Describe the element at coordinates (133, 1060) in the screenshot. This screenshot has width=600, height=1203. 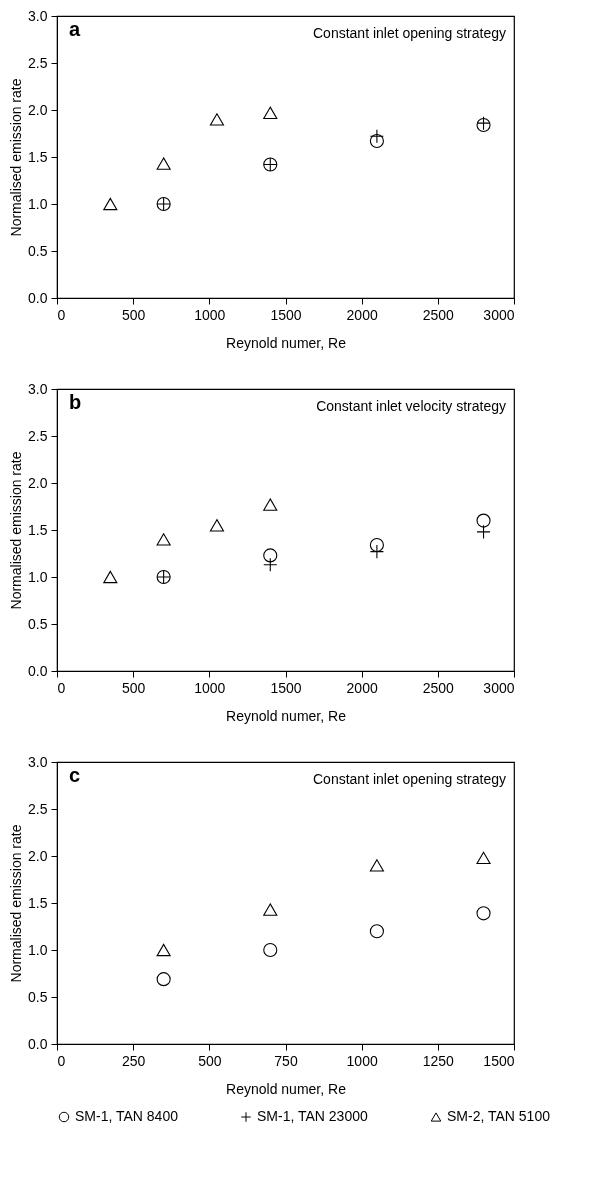
I see `x-tick-label: 250` at that location.